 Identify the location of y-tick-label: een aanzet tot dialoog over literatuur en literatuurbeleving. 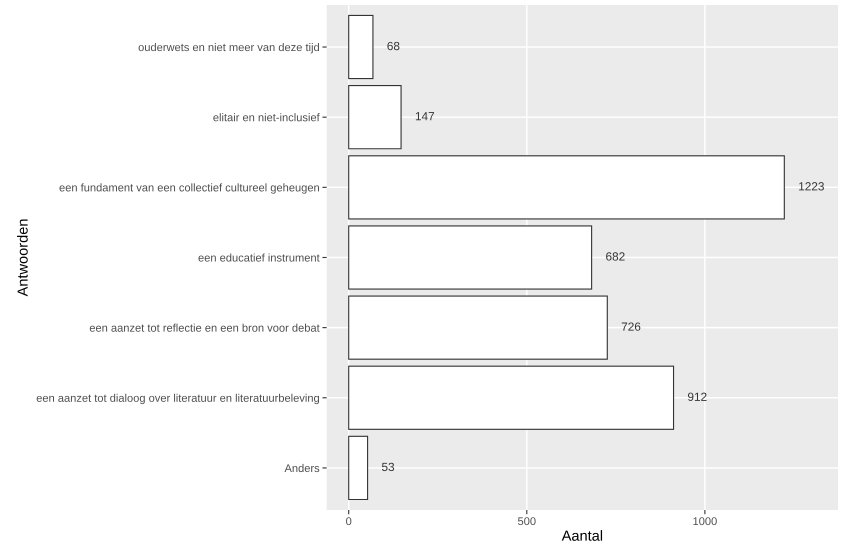
(177, 399).